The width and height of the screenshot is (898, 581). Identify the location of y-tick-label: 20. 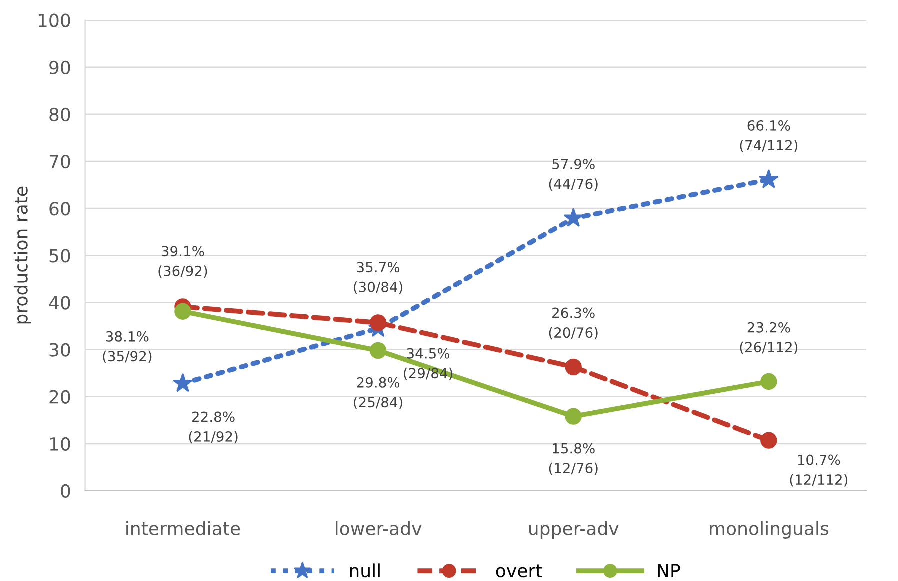
(60, 397).